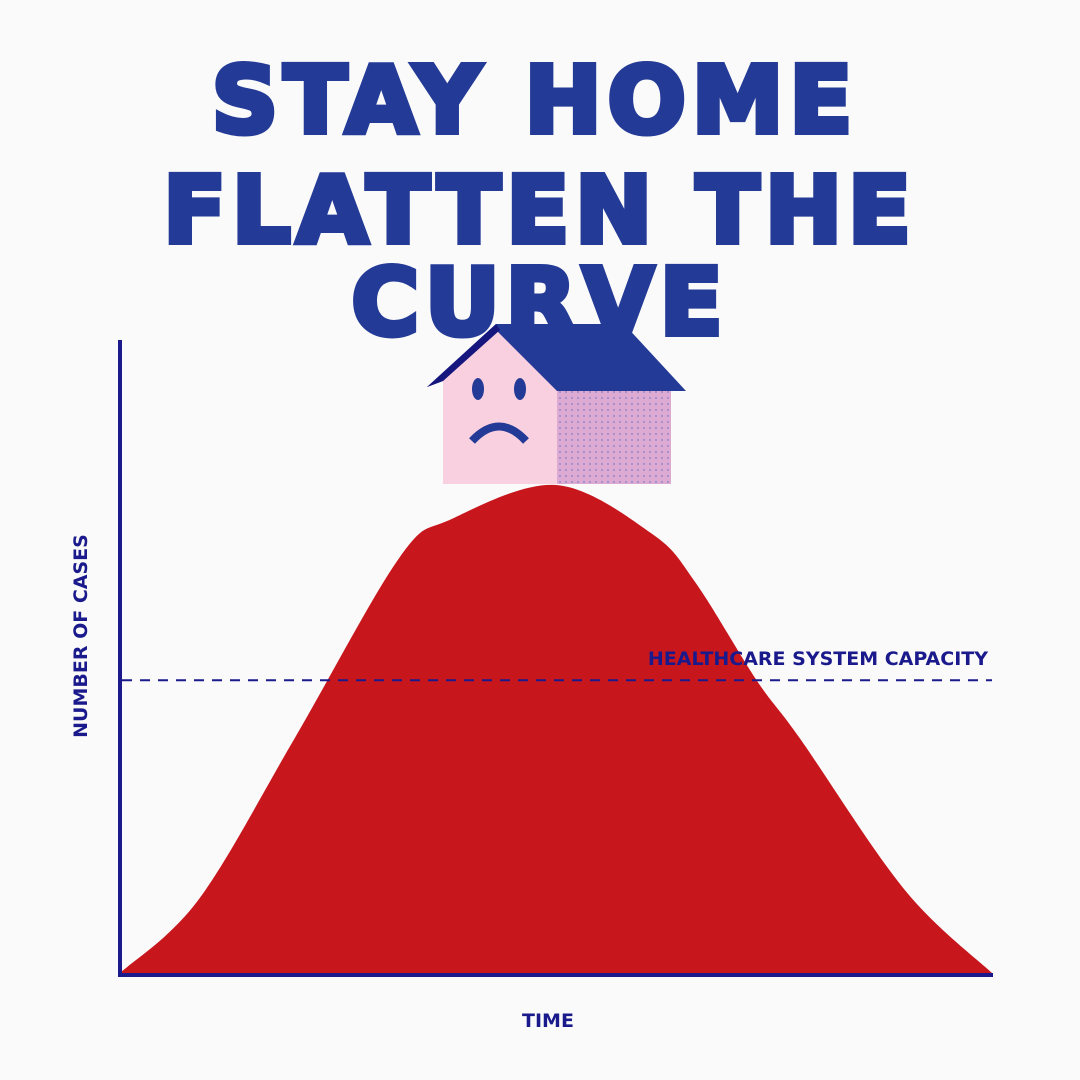  Describe the element at coordinates (81, 636) in the screenshot. I see `y-axis-label: NUMBER OF CASES` at that location.